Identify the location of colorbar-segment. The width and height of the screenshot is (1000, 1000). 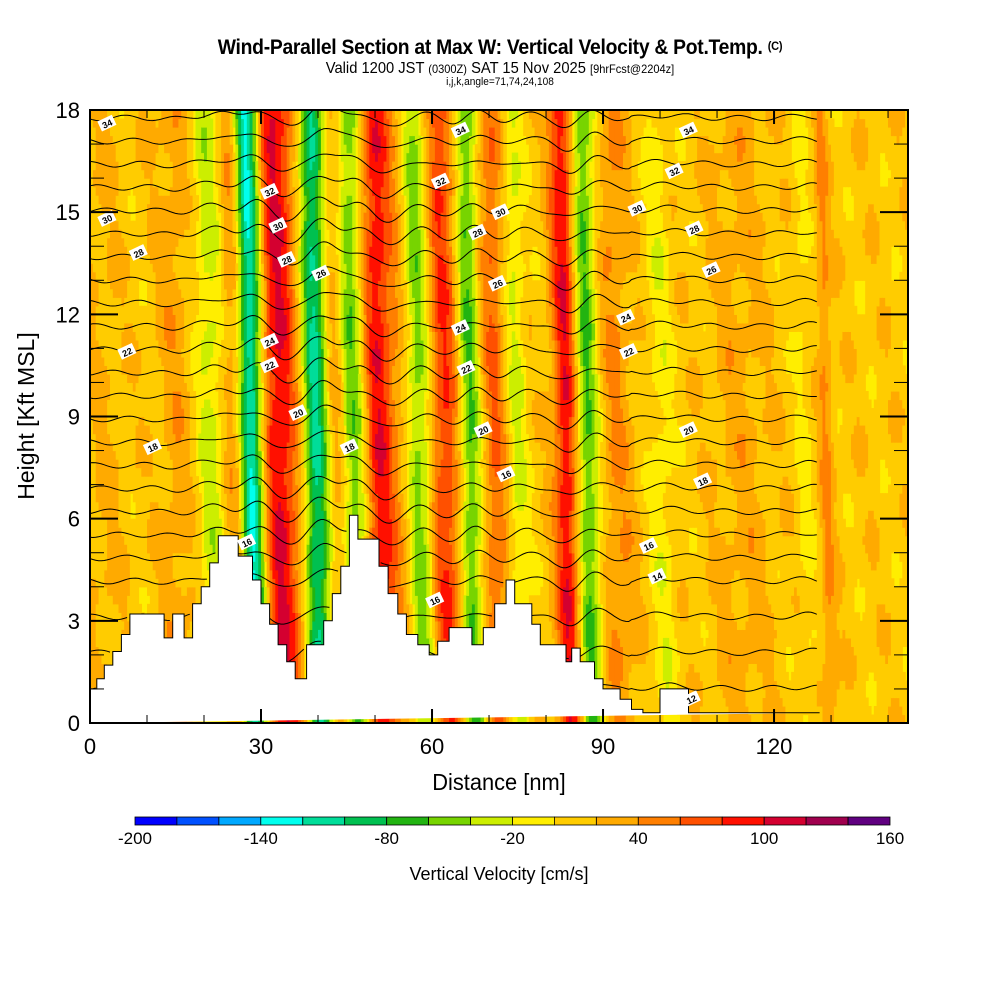
(366, 821).